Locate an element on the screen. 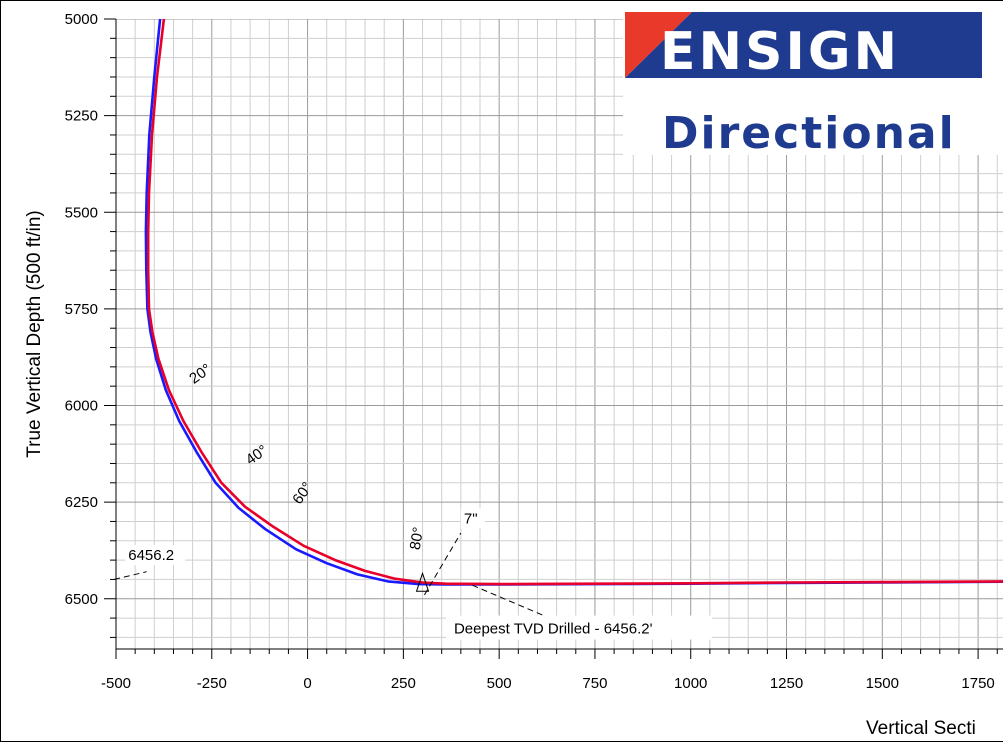 This screenshot has height=742, width=1003. casing-marker-icon is located at coordinates (422, 581).